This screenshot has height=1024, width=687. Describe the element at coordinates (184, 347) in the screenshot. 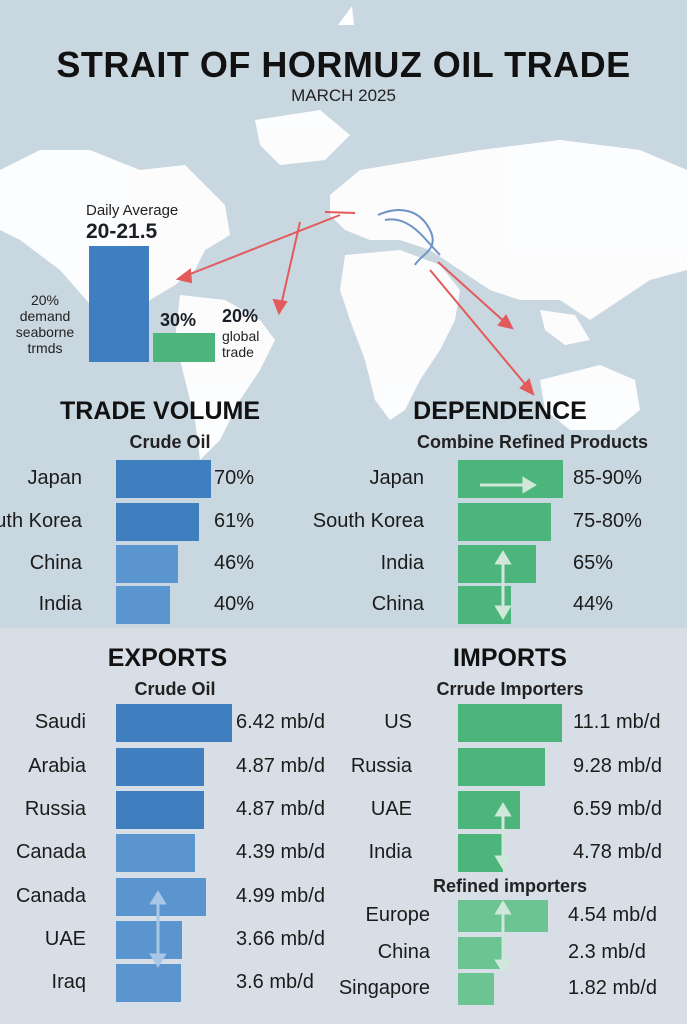

I see `seaborne-share-bar` at that location.